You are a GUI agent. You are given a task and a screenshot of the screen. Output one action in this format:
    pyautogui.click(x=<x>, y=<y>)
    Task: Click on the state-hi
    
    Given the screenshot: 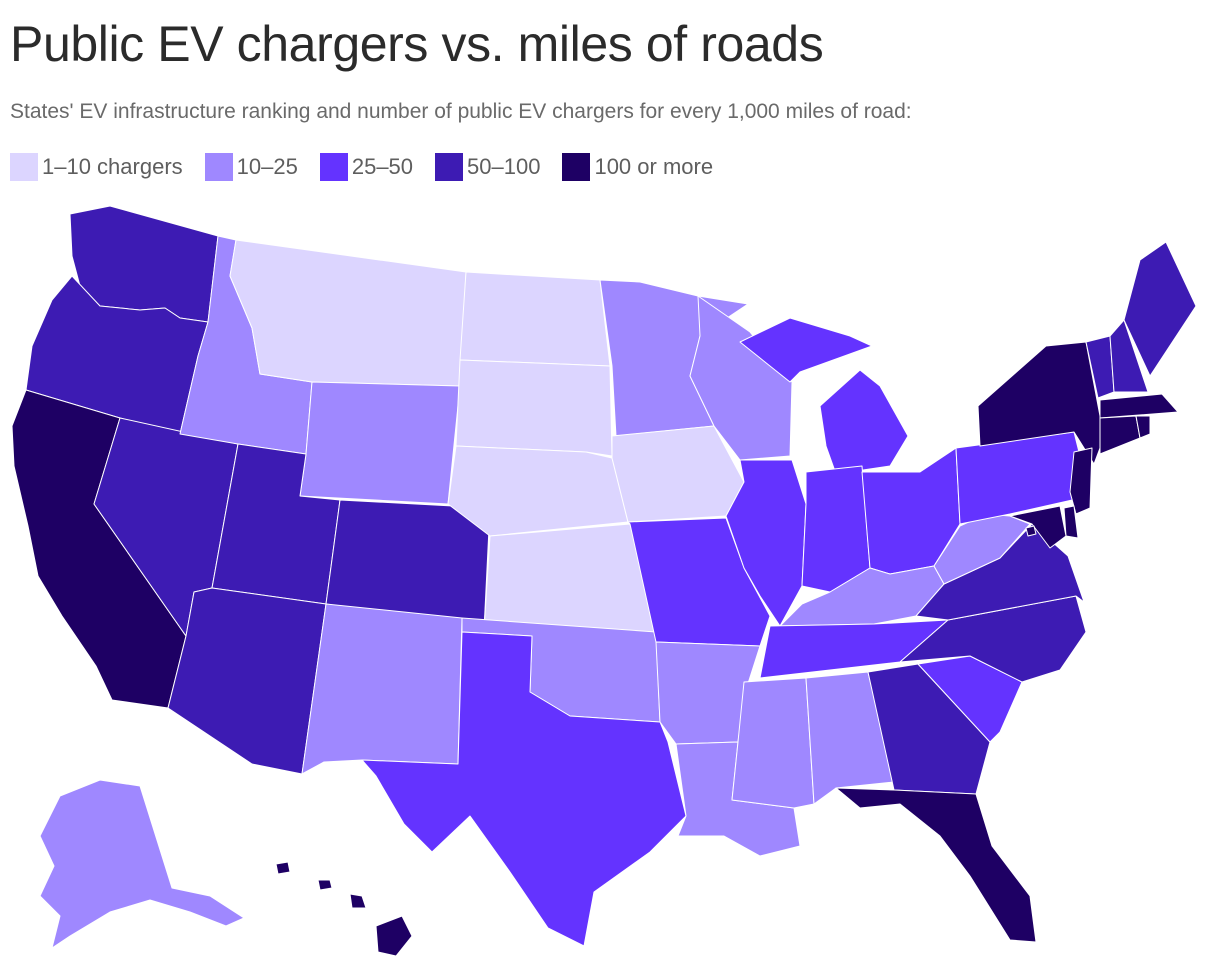 What is the action you would take?
    pyautogui.click(x=344, y=909)
    